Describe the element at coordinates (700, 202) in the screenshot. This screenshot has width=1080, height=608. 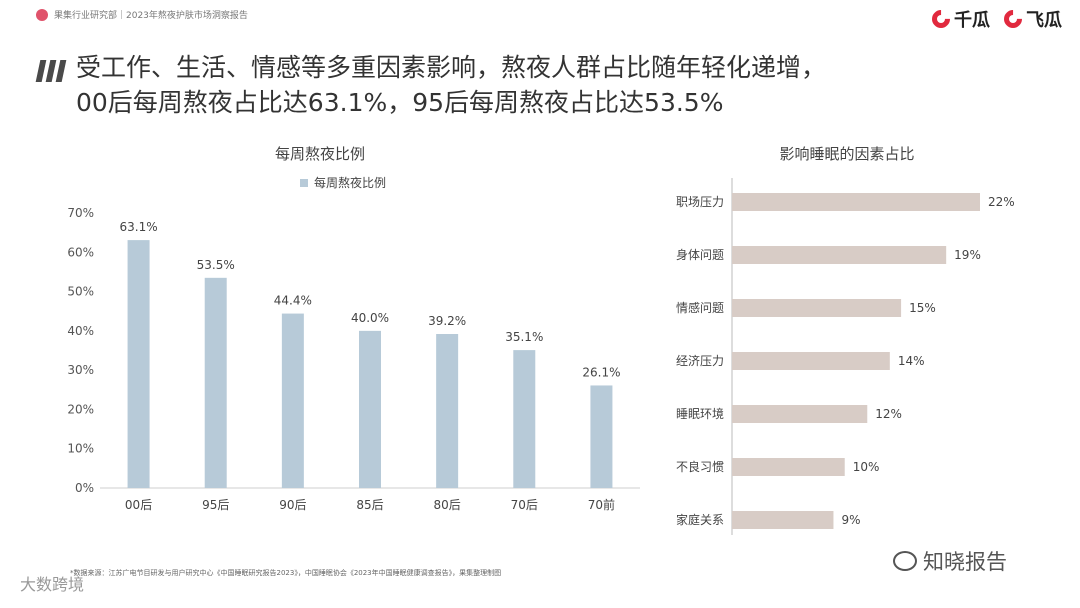
I see `category-label: 职场压力` at that location.